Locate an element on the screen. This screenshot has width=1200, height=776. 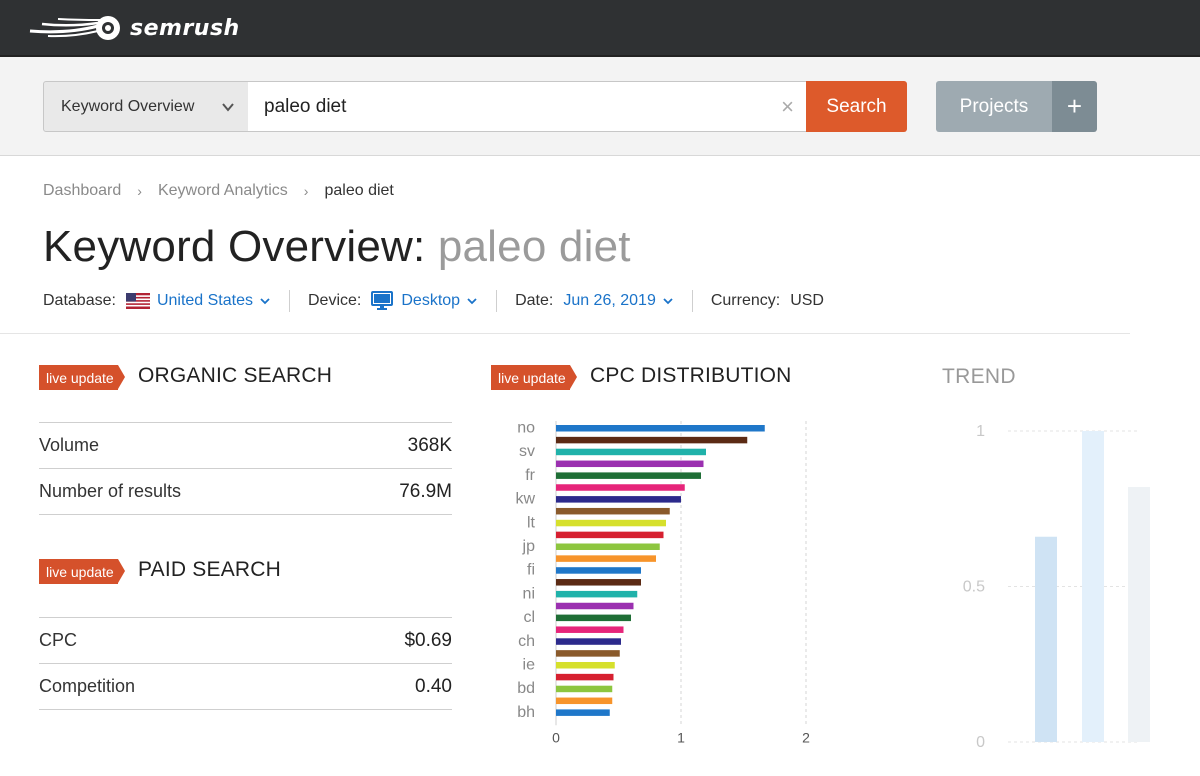
clear-icon: × is located at coordinates (787, 106).